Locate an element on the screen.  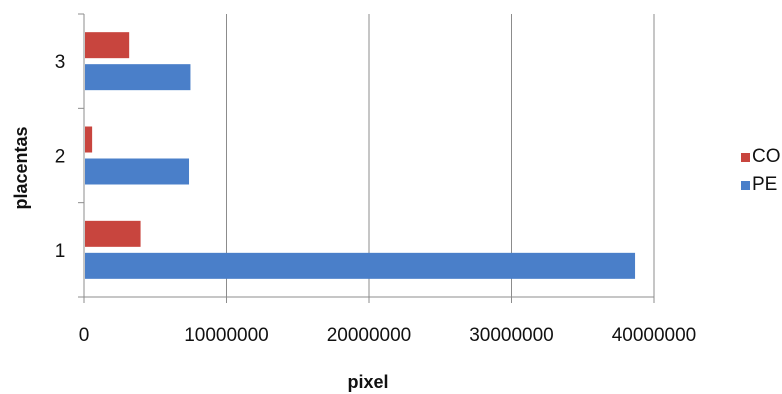
legend-swatch-co is located at coordinates (745, 157).